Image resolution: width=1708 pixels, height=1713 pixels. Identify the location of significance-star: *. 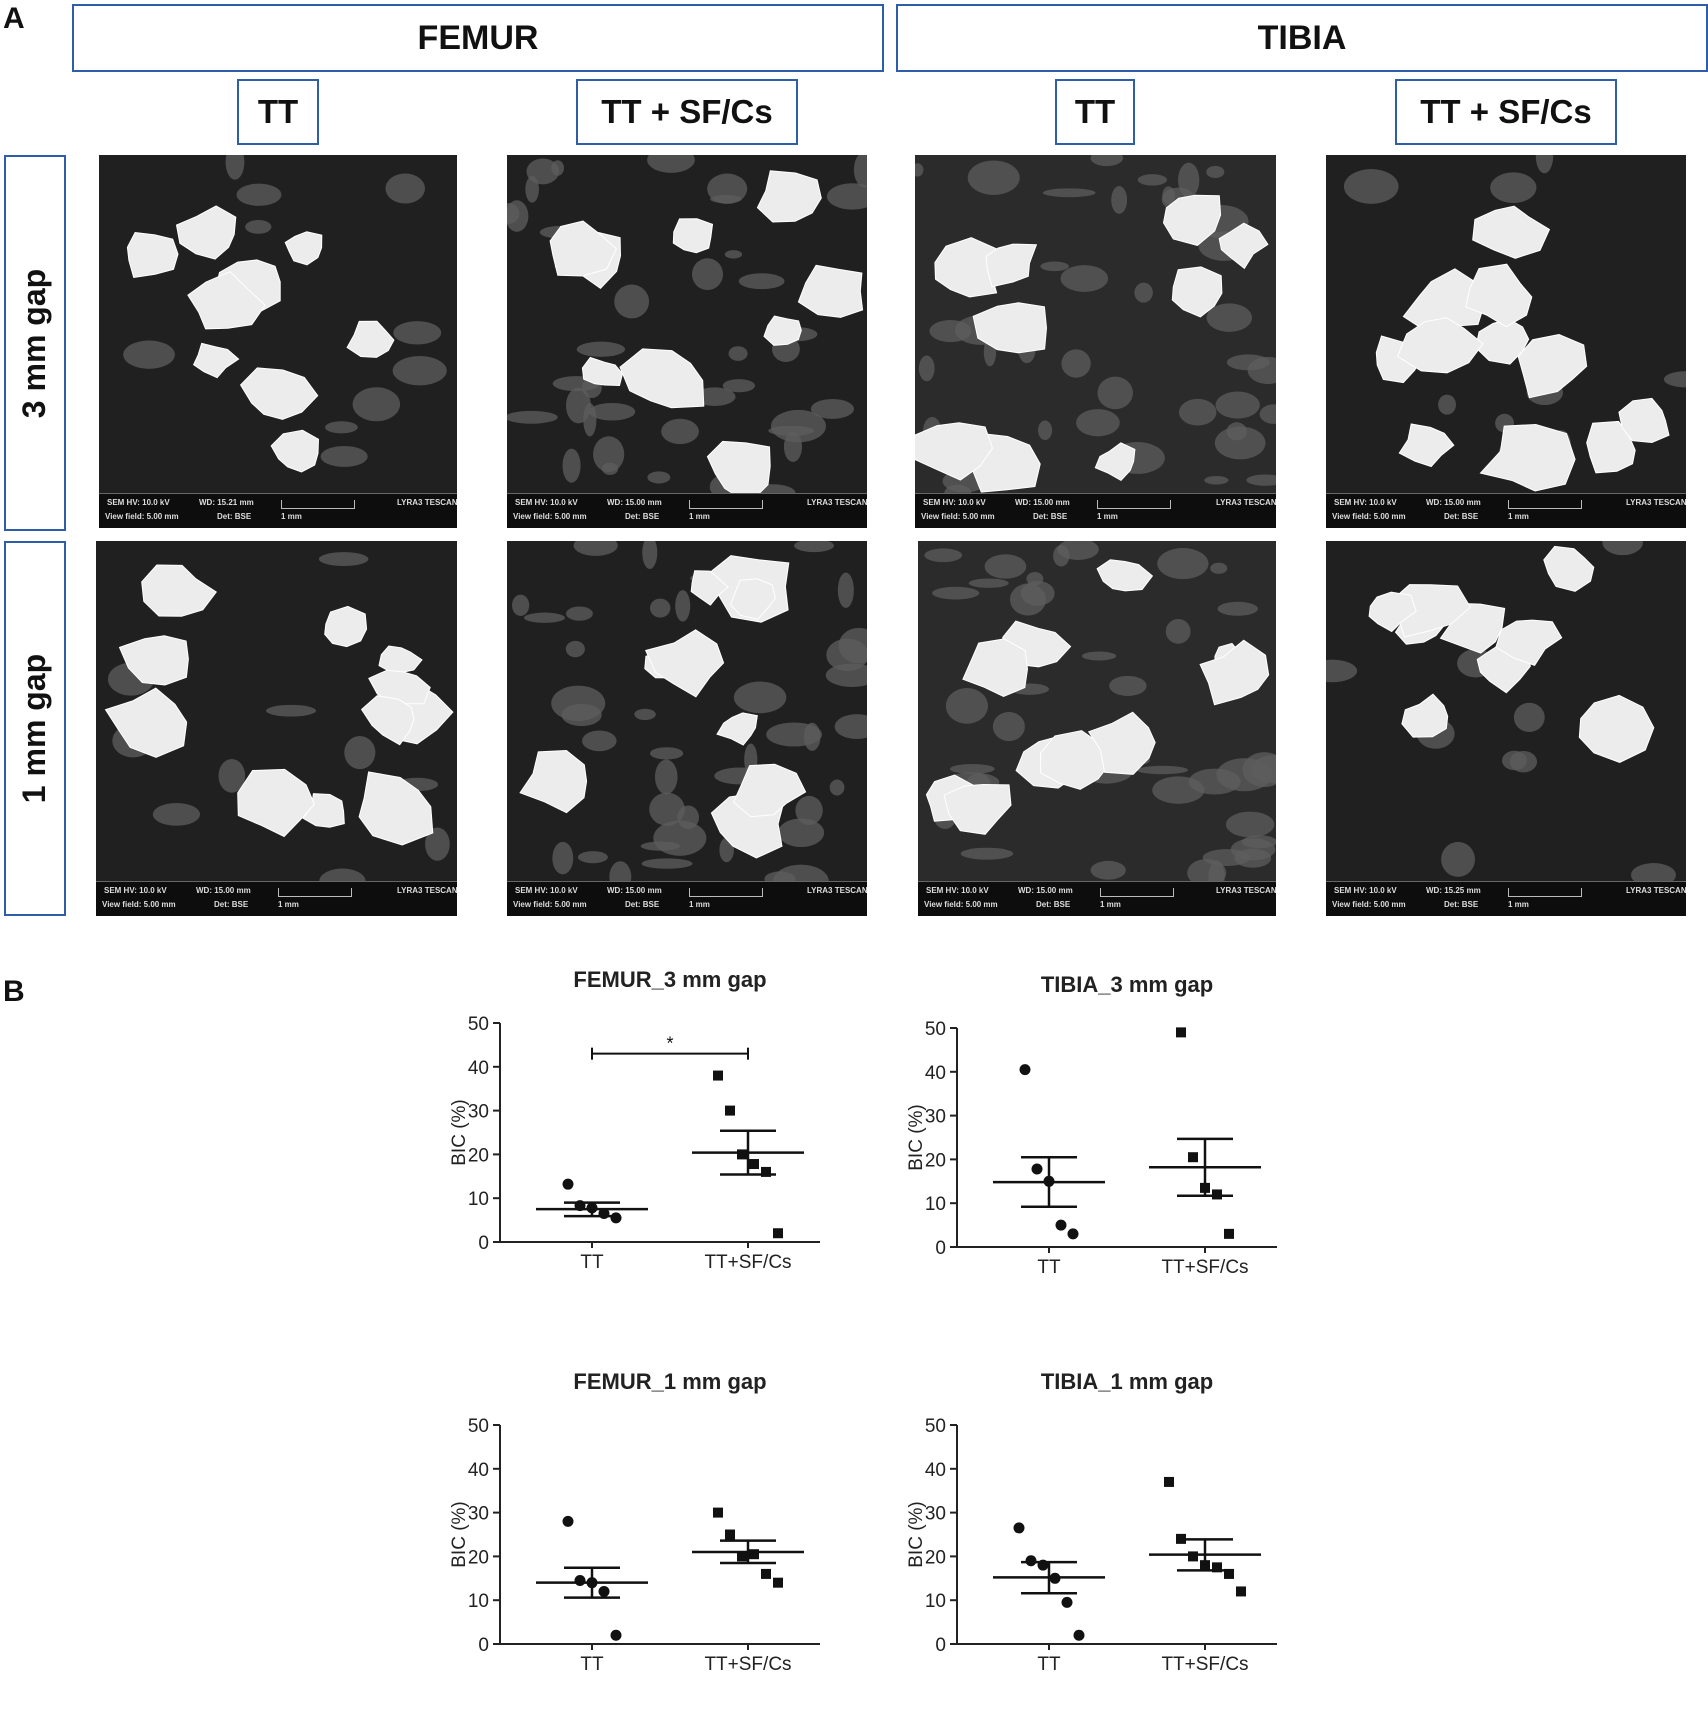
(669, 1044).